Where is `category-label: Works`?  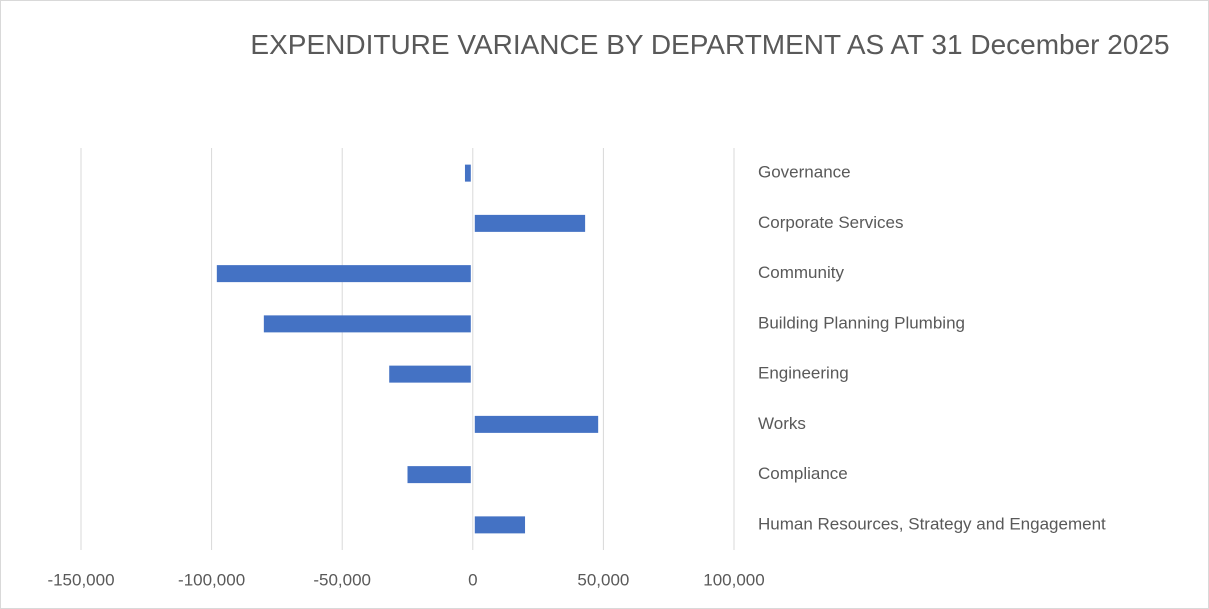
category-label: Works is located at coordinates (782, 423).